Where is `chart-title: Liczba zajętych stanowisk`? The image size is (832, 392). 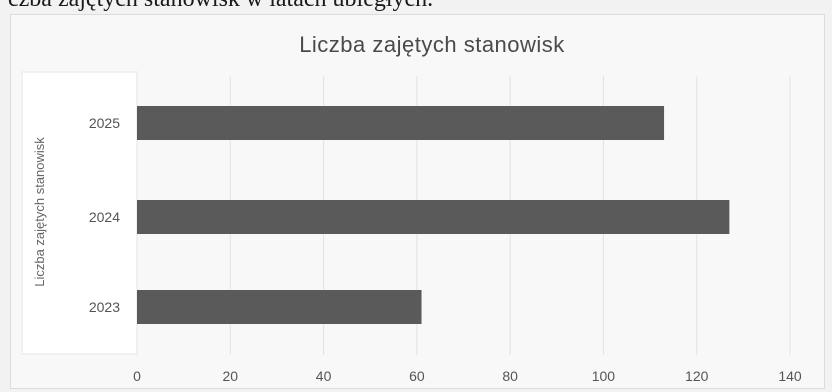
chart-title: Liczba zajętych stanowisk is located at coordinates (432, 44).